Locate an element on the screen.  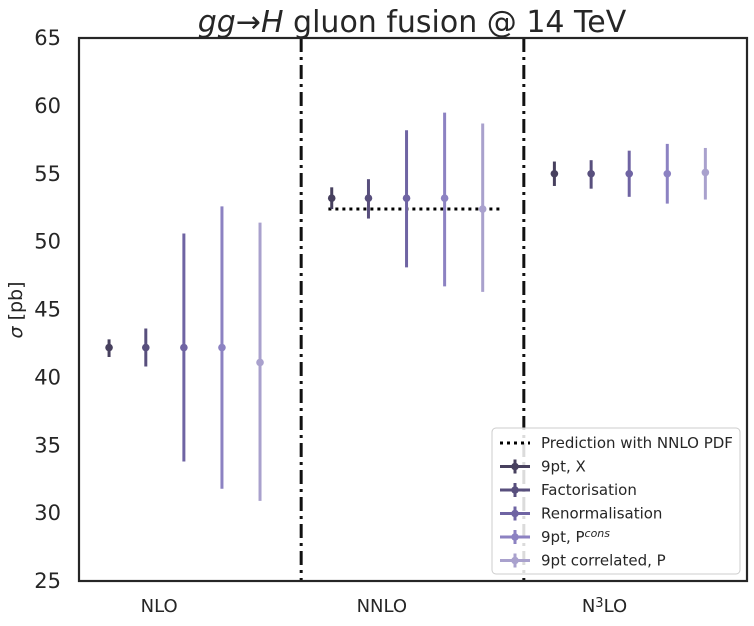
y-tick-label: 50 is located at coordinates (47, 242).